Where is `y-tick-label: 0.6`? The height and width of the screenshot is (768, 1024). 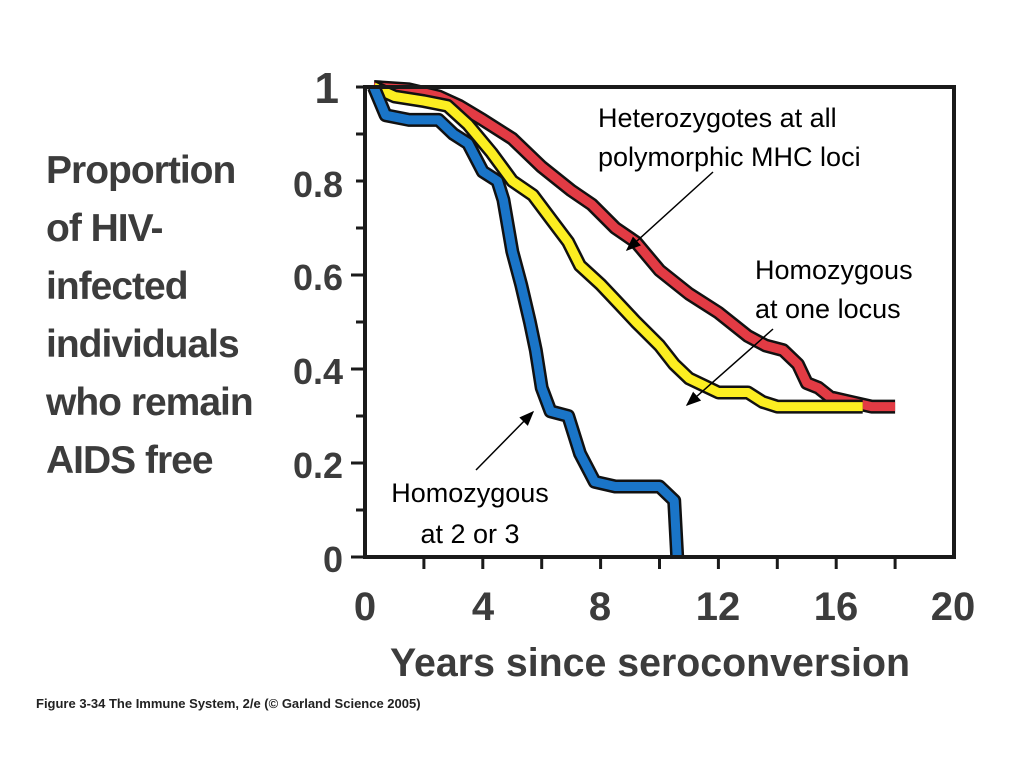
y-tick-label: 0.6 is located at coordinates (318, 277).